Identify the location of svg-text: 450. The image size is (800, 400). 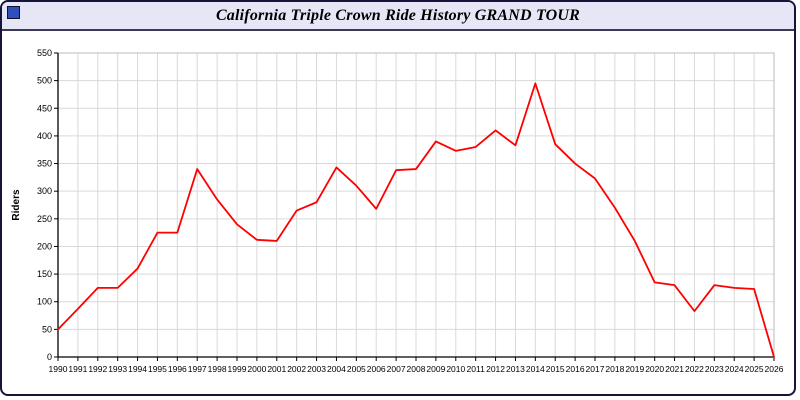
(44, 108).